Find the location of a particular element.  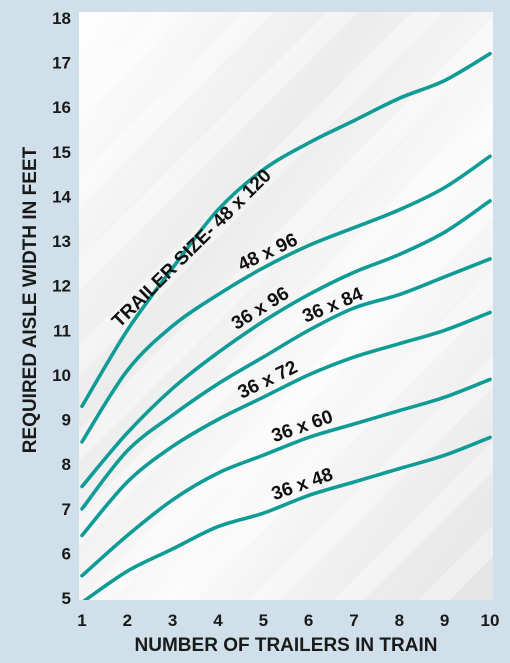

y-tick-label: 9 is located at coordinates (66, 420).